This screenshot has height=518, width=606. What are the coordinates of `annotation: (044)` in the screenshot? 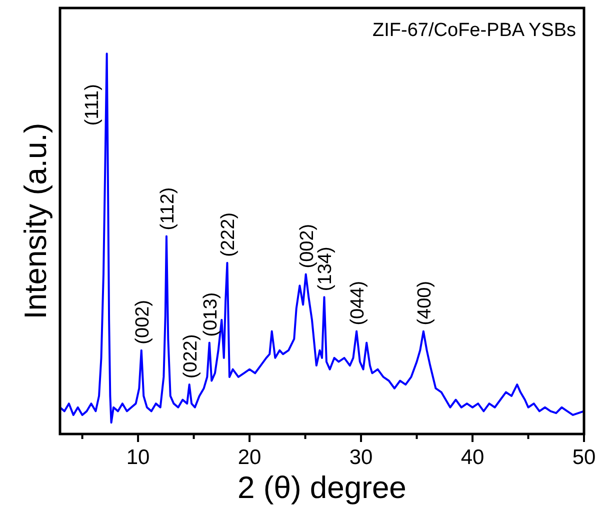 It's located at (358, 303).